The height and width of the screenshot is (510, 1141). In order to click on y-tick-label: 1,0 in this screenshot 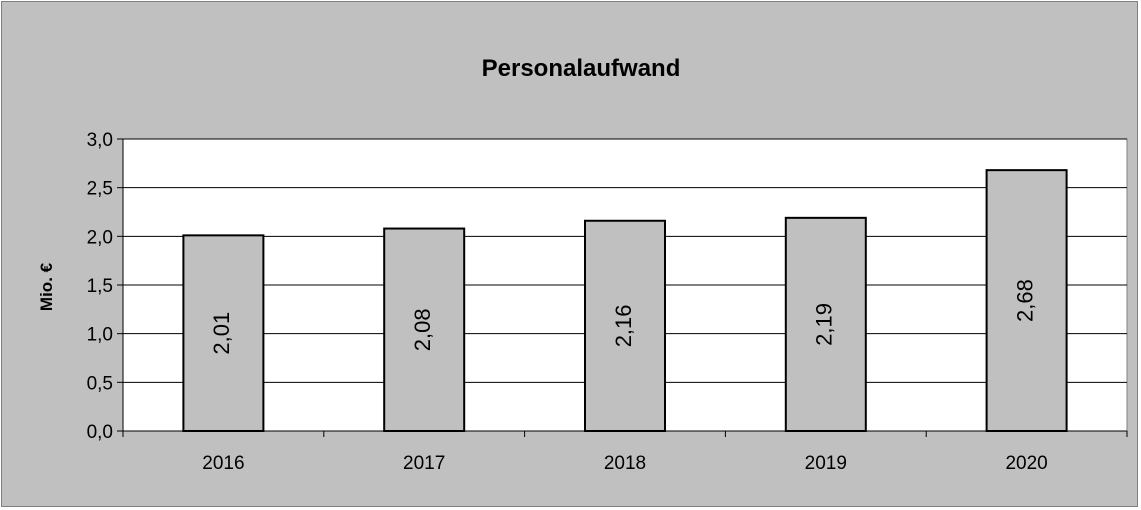, I will do `click(100, 335)`.